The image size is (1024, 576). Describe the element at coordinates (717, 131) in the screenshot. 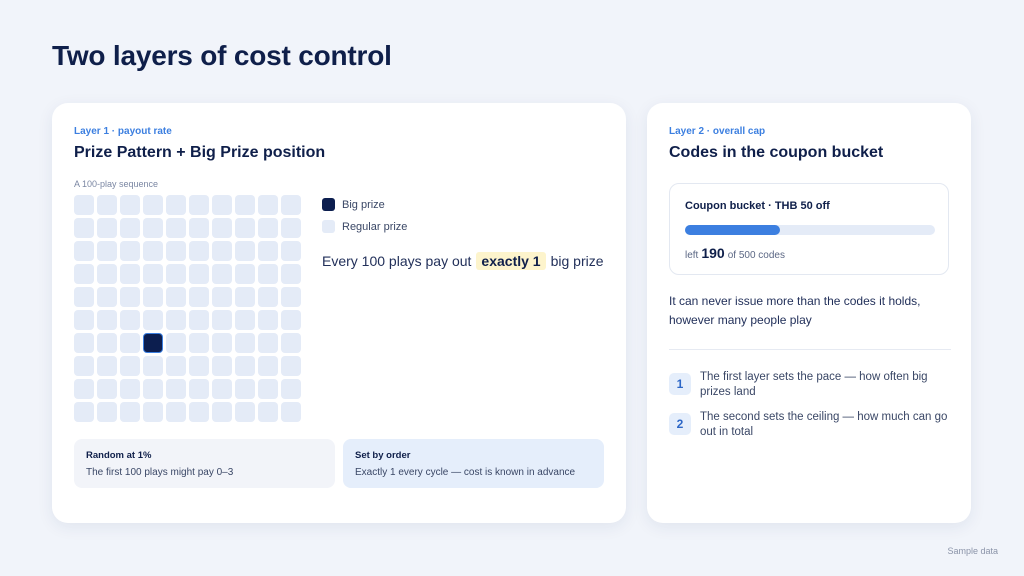

I see `layer2-eyebrow: Layer 2 · overall cap` at that location.